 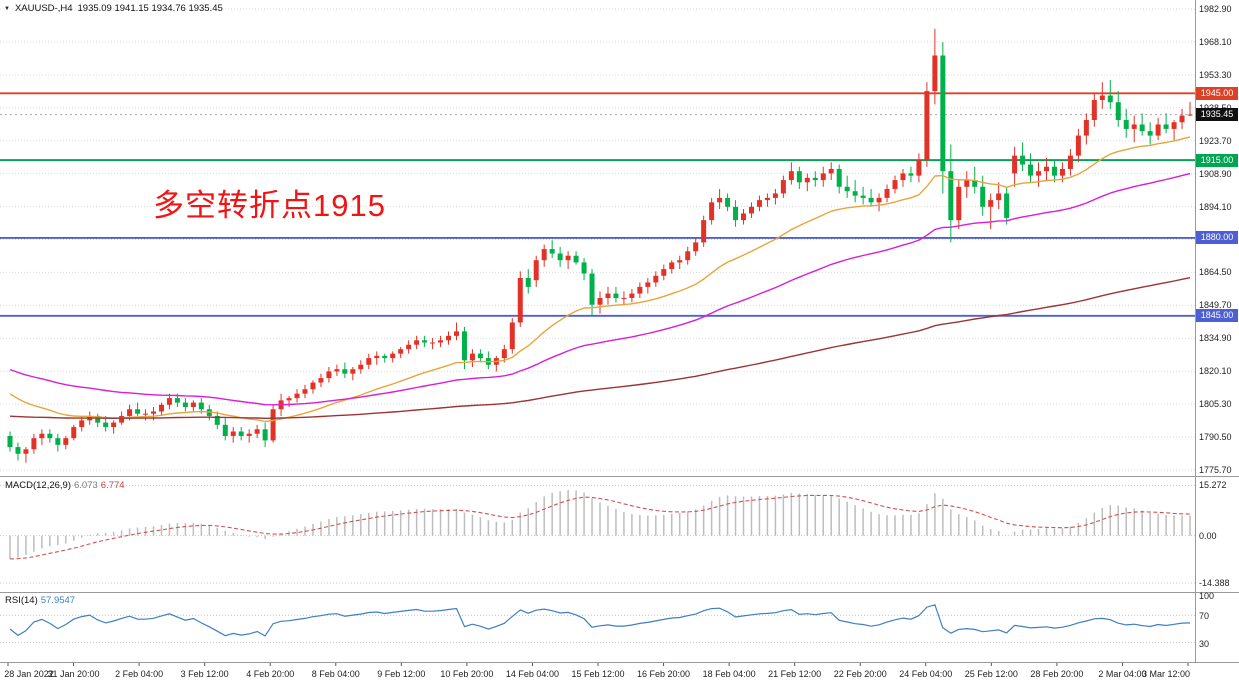 What do you see at coordinates (38, 485) in the screenshot?
I see `macd-name: MACD(12,26,9)` at bounding box center [38, 485].